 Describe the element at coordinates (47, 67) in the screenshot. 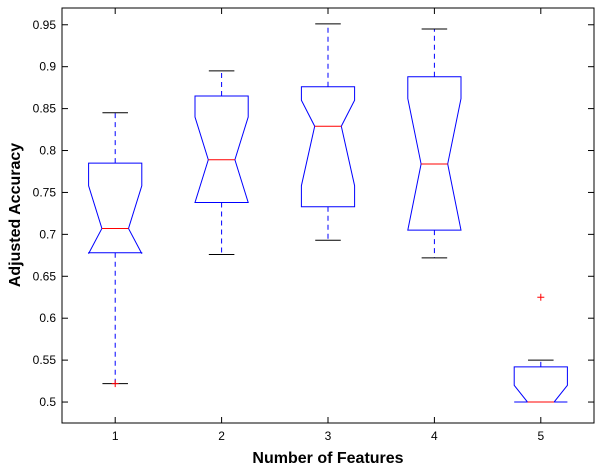

I see `y-tick-label: 0.9` at that location.